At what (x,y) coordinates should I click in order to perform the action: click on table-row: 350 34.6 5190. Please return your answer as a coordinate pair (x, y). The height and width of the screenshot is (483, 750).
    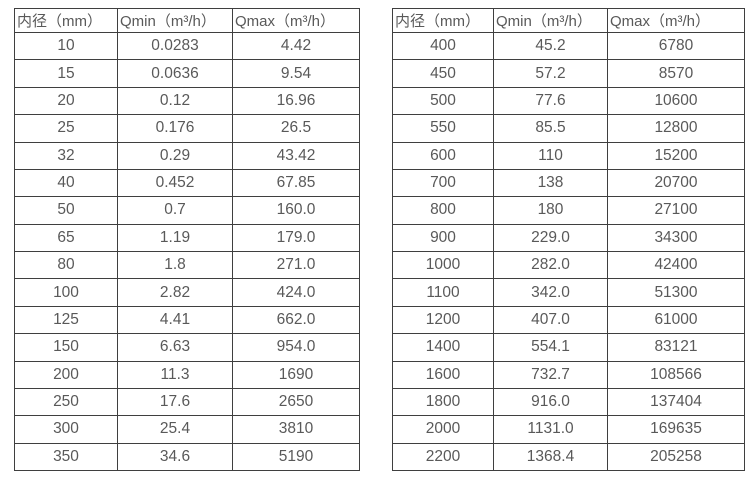
    Looking at the image, I should click on (187, 457).